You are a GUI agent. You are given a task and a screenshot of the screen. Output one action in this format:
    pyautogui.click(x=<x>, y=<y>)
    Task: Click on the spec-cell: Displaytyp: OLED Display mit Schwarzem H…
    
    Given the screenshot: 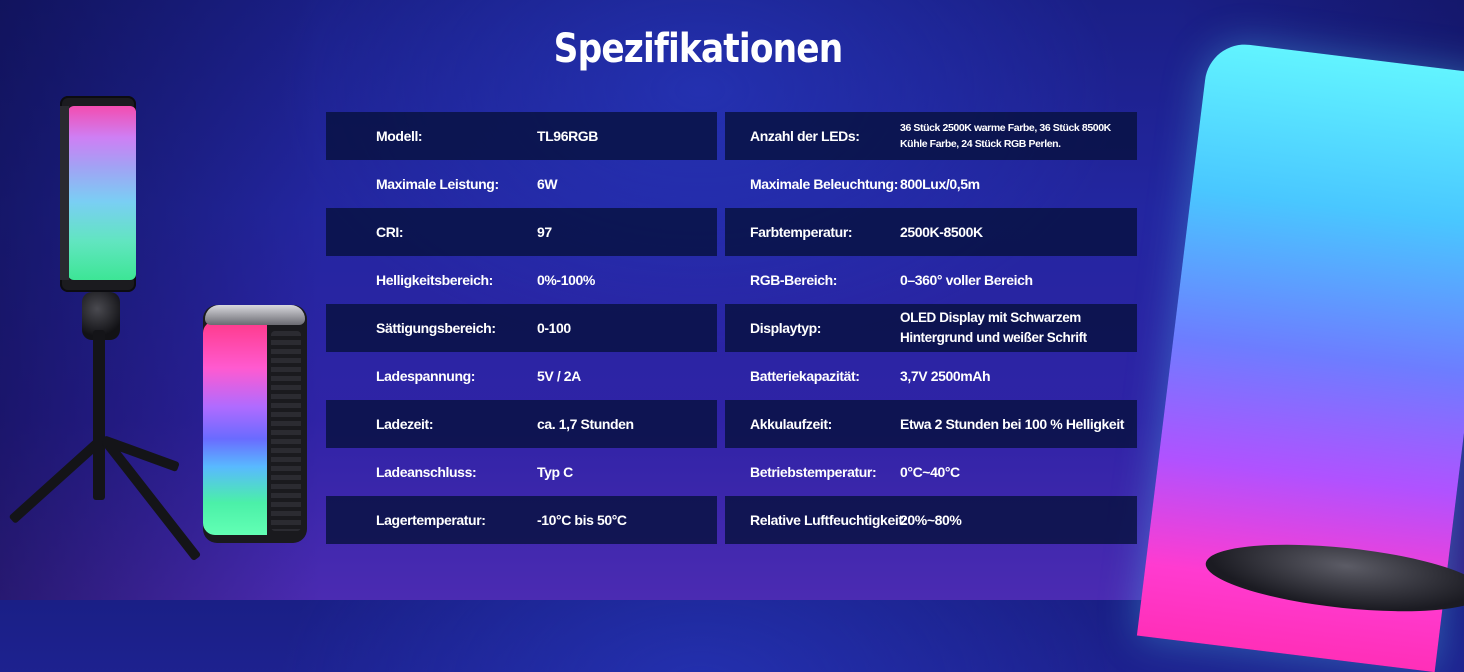 What is the action you would take?
    pyautogui.click(x=931, y=328)
    